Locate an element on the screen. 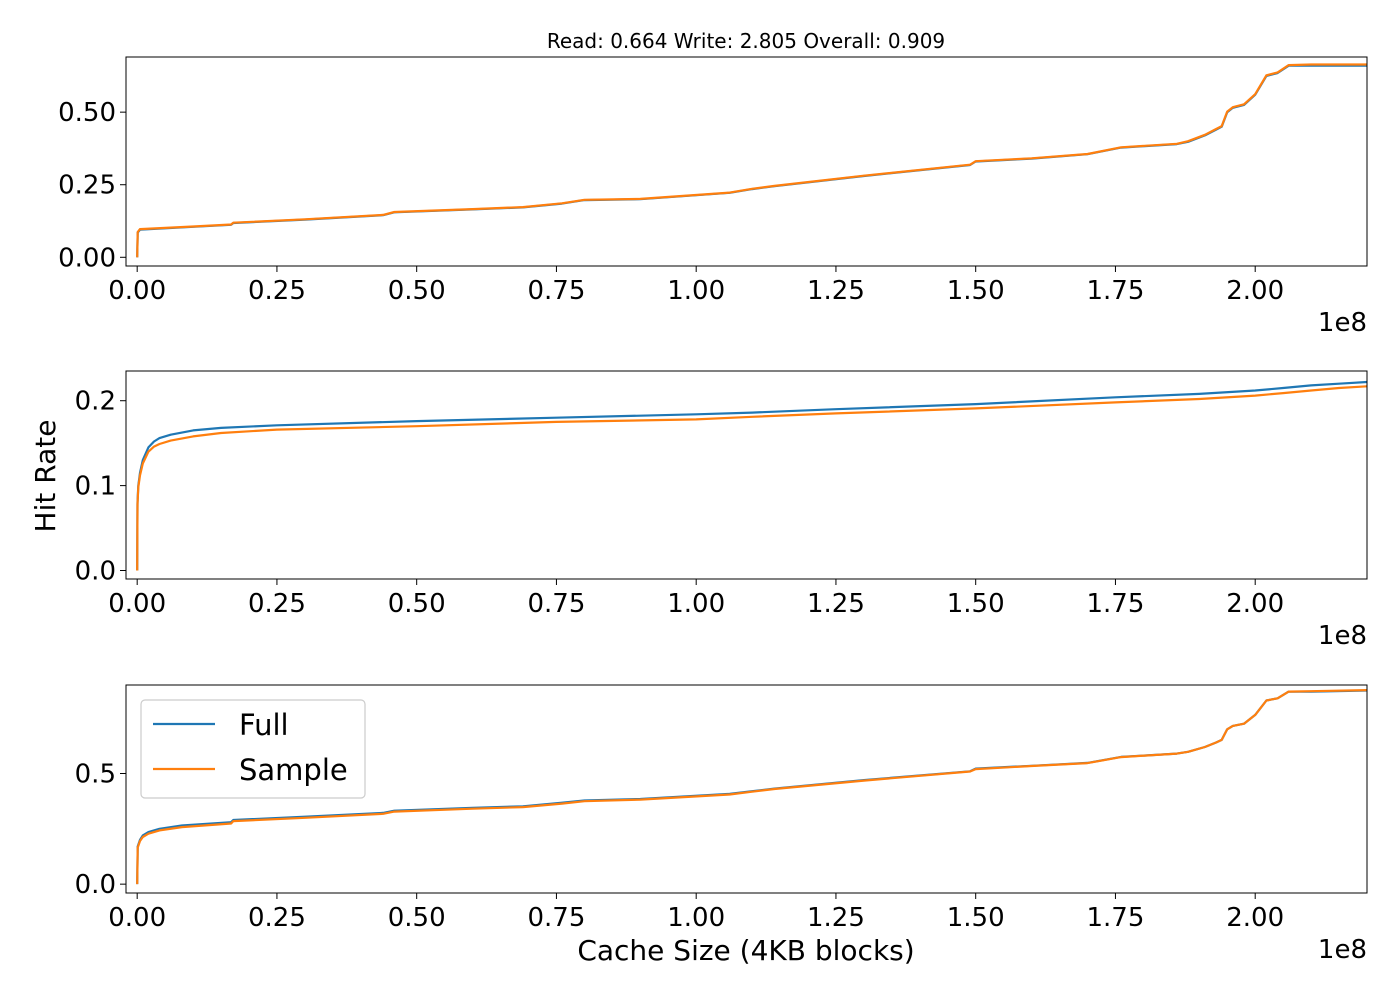 This screenshot has width=1400, height=1000. legend: Full Sample is located at coordinates (253, 749).